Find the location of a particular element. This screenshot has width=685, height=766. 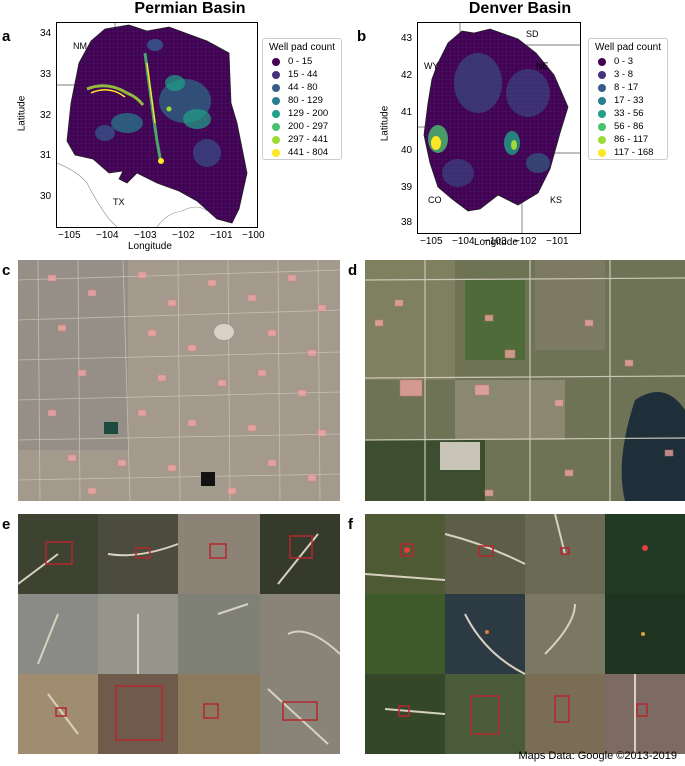

panel-label-f: f is located at coordinates (350, 524).